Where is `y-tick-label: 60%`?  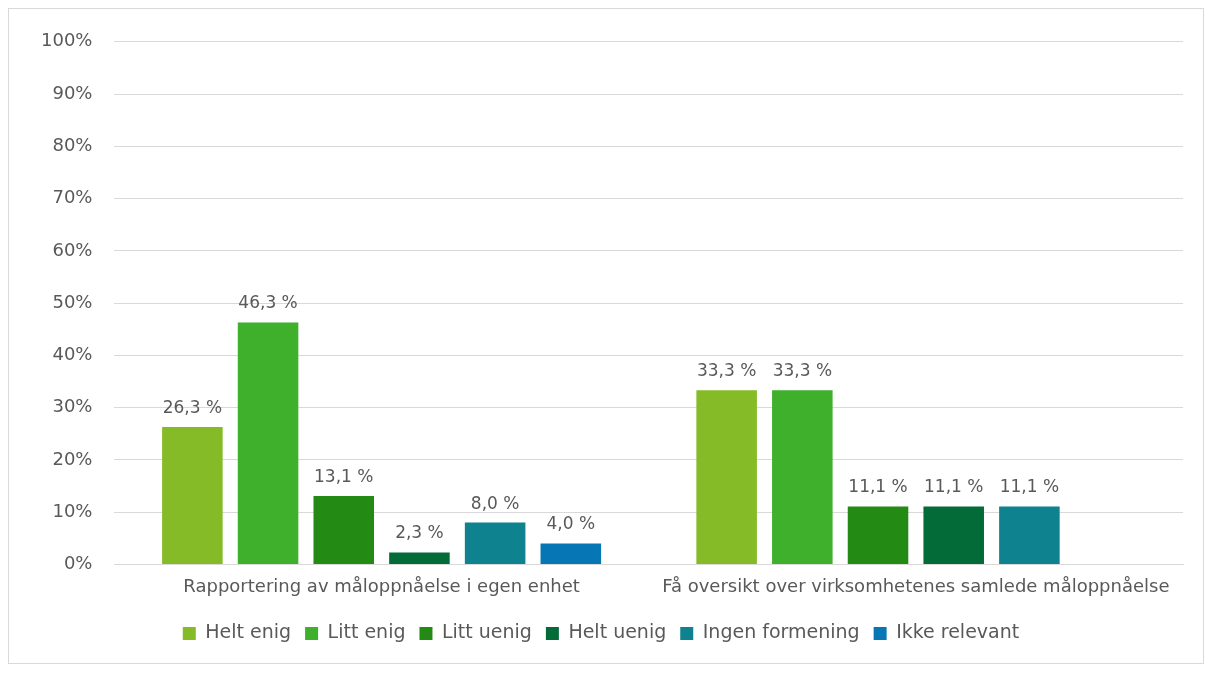
y-tick-label: 60% is located at coordinates (72, 249).